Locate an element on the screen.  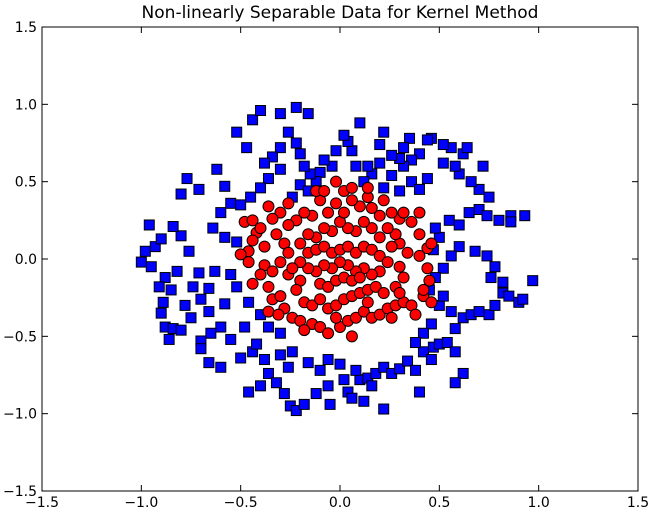
x-tick-labels: −1.5 −1.0 −0.5 0.0 0.5 1.0 1.5 is located at coordinates (337, 502).